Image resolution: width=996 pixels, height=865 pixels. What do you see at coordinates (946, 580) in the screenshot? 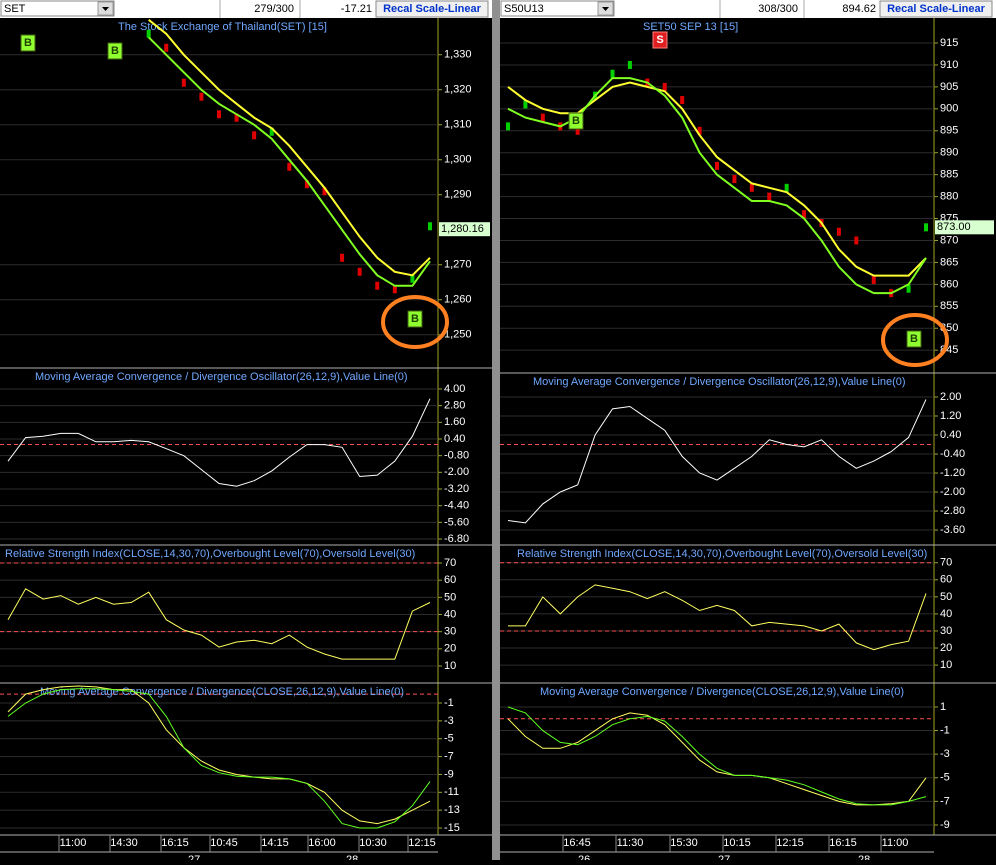
I see `y-tick-label: 60` at bounding box center [946, 580].